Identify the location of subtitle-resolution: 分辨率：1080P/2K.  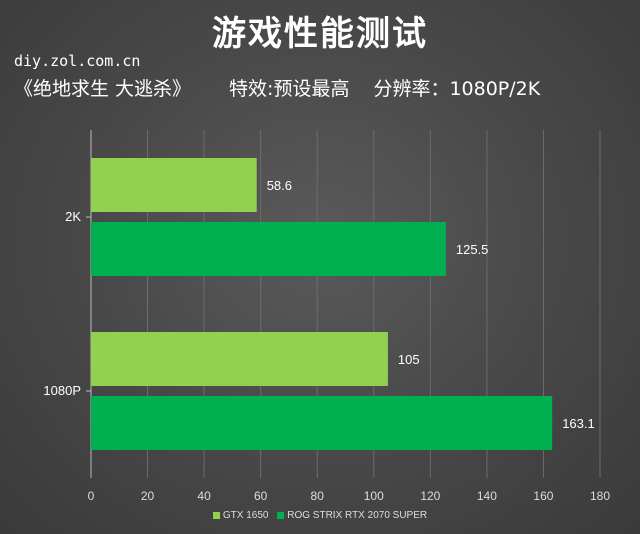
(457, 89).